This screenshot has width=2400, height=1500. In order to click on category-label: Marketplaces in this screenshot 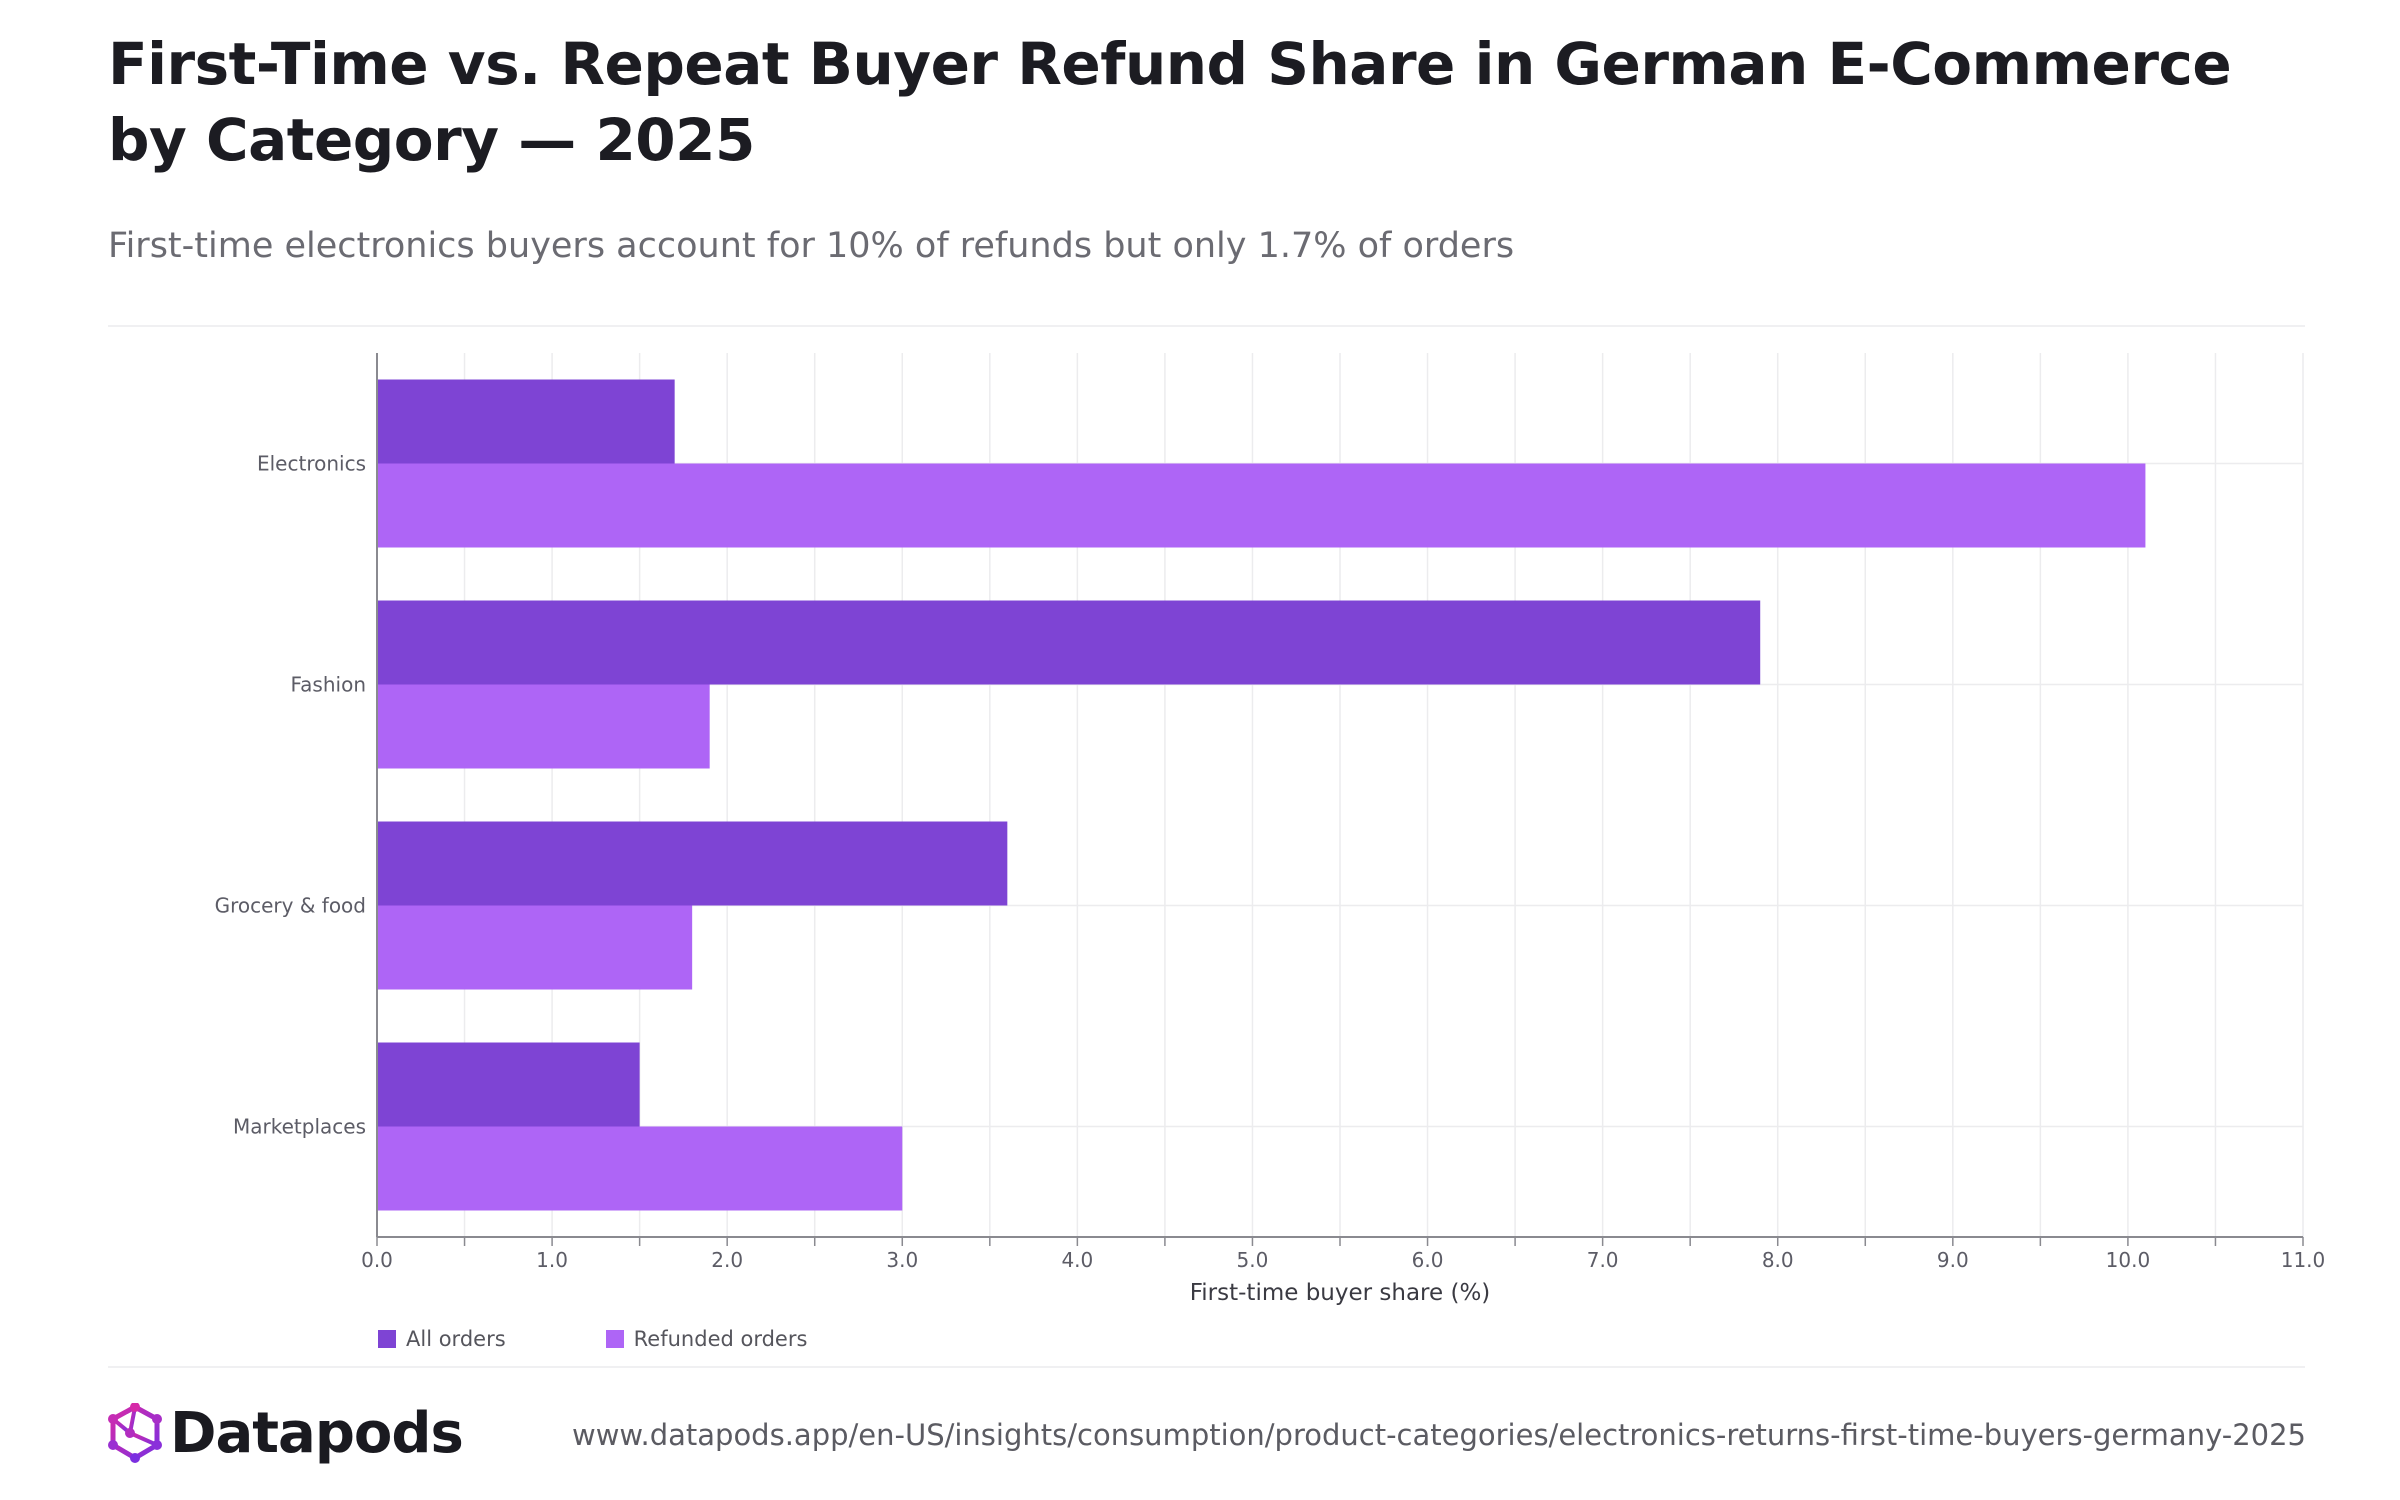, I will do `click(299, 1127)`.